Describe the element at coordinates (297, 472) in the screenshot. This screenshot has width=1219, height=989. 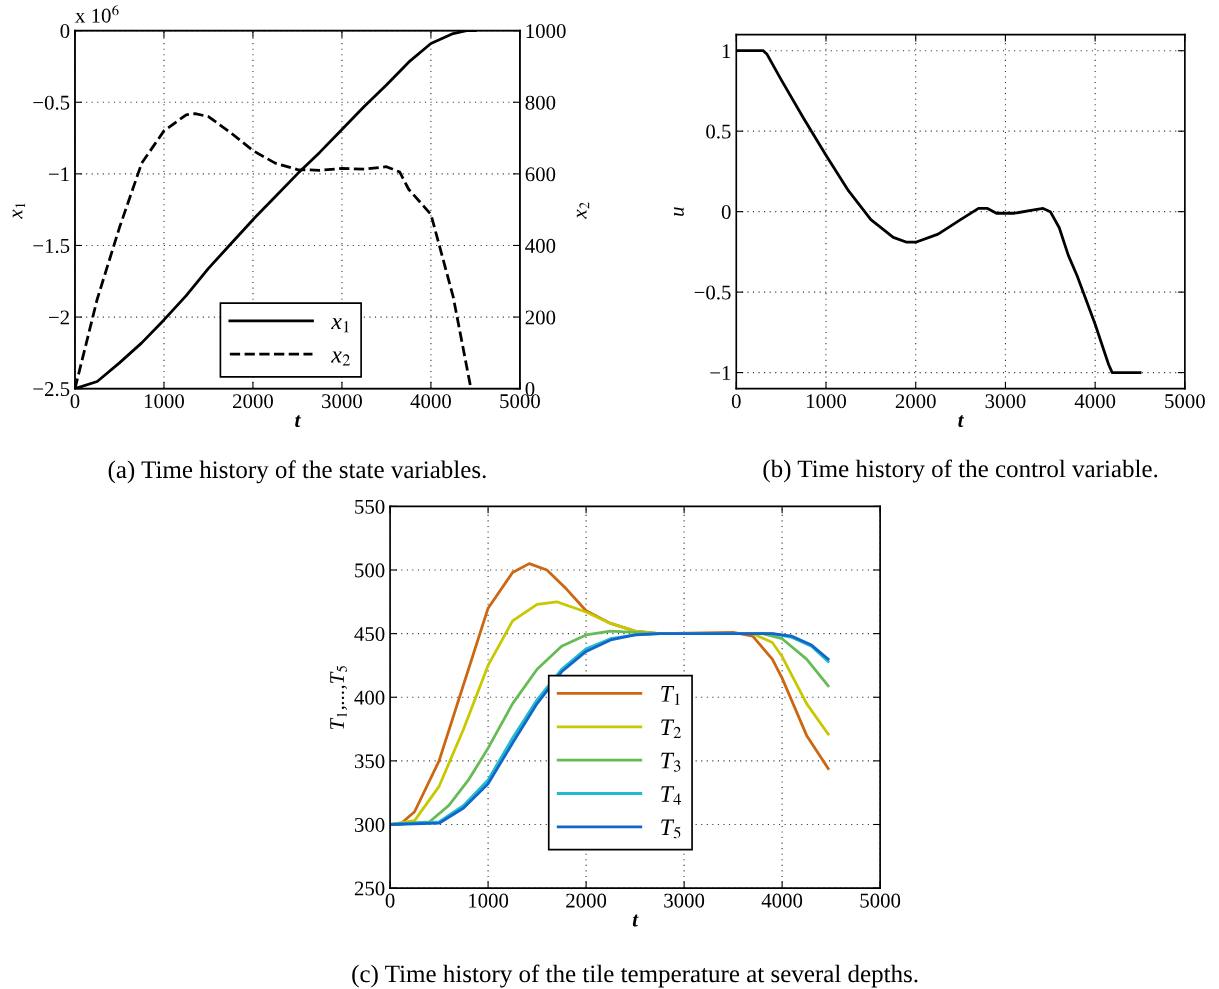
I see `text: (a) Time history of the state variables.` at that location.